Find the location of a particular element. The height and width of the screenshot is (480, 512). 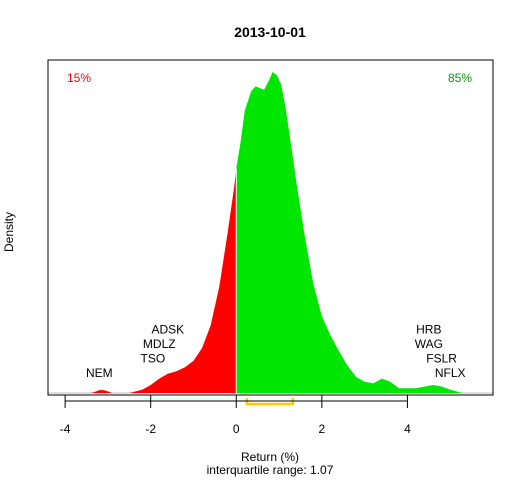

x-tick-label: -2 is located at coordinates (150, 429).